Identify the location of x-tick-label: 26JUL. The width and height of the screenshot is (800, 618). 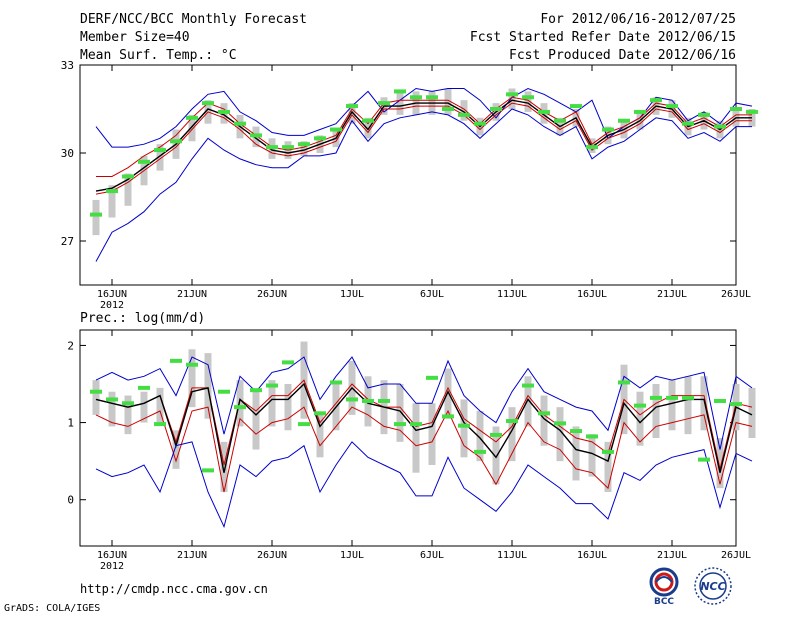
(736, 555).